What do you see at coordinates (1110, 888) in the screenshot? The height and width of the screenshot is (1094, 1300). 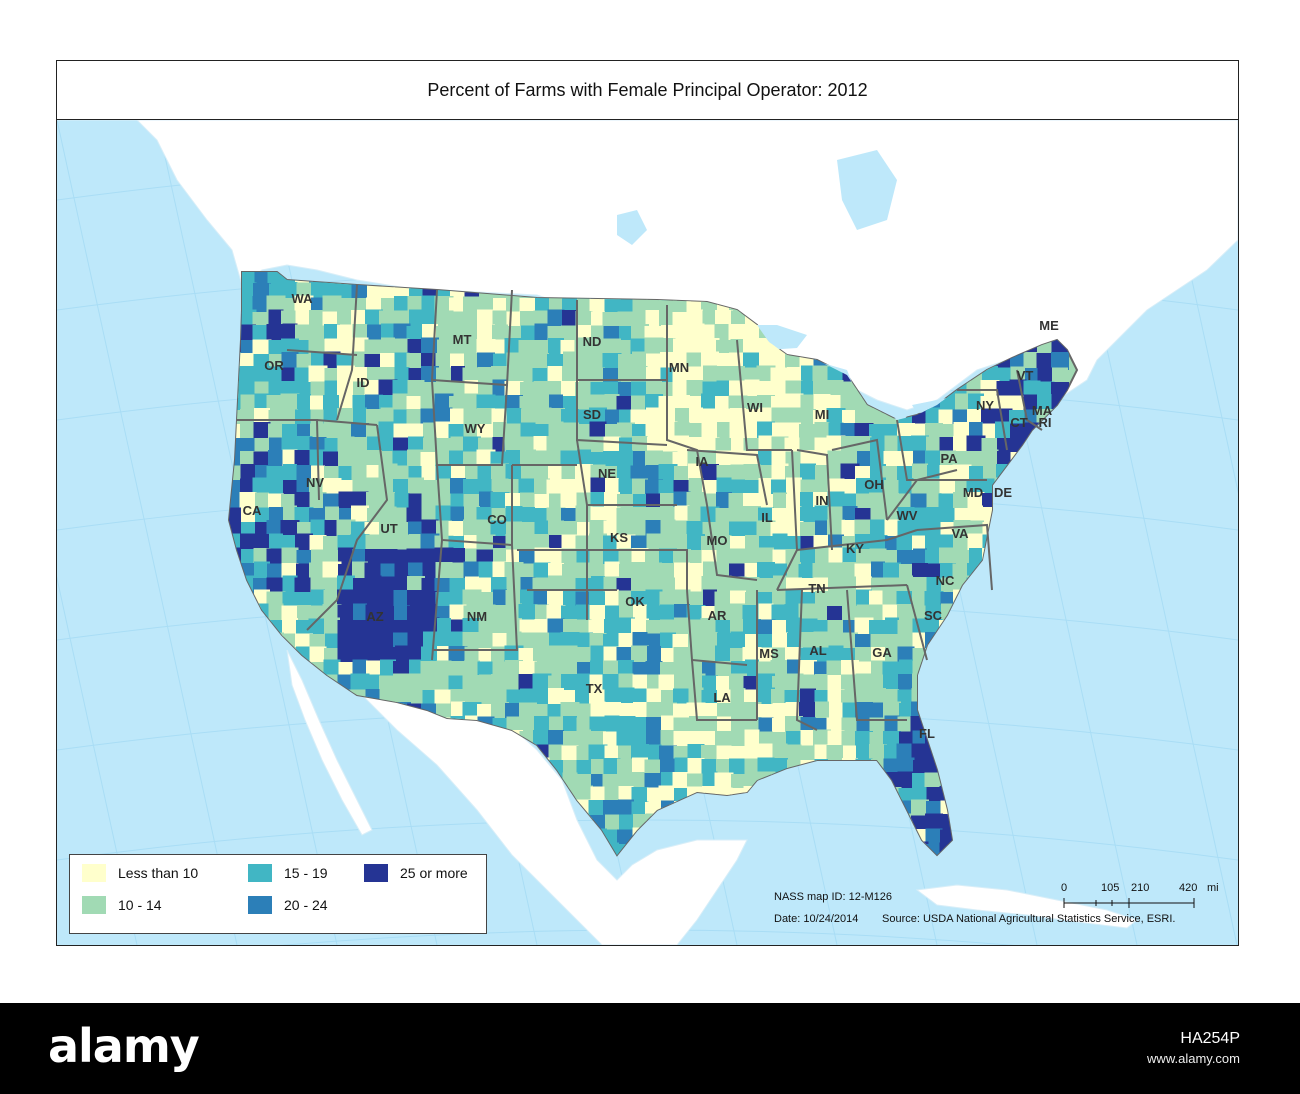 I see `scale-tick-label: 105` at bounding box center [1110, 888].